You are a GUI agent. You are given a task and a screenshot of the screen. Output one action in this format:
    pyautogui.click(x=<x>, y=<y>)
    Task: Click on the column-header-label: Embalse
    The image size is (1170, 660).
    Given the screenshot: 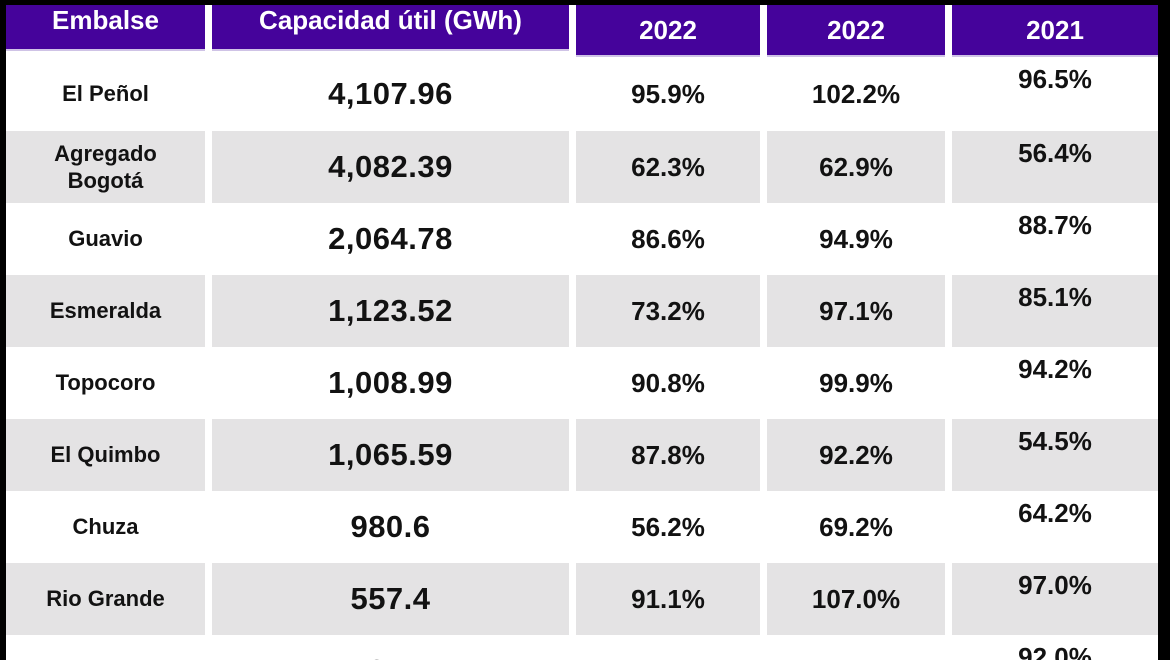 What is the action you would take?
    pyautogui.click(x=105, y=20)
    